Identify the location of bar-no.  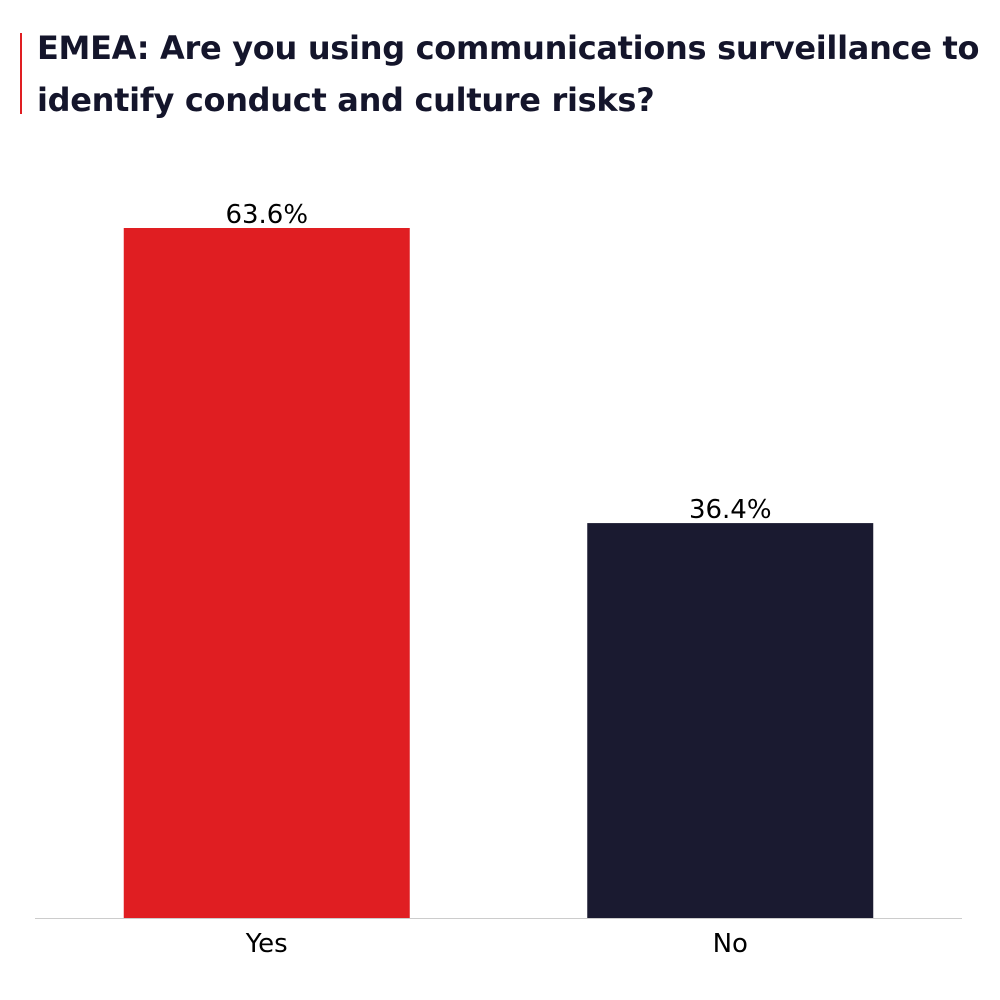
(730, 720).